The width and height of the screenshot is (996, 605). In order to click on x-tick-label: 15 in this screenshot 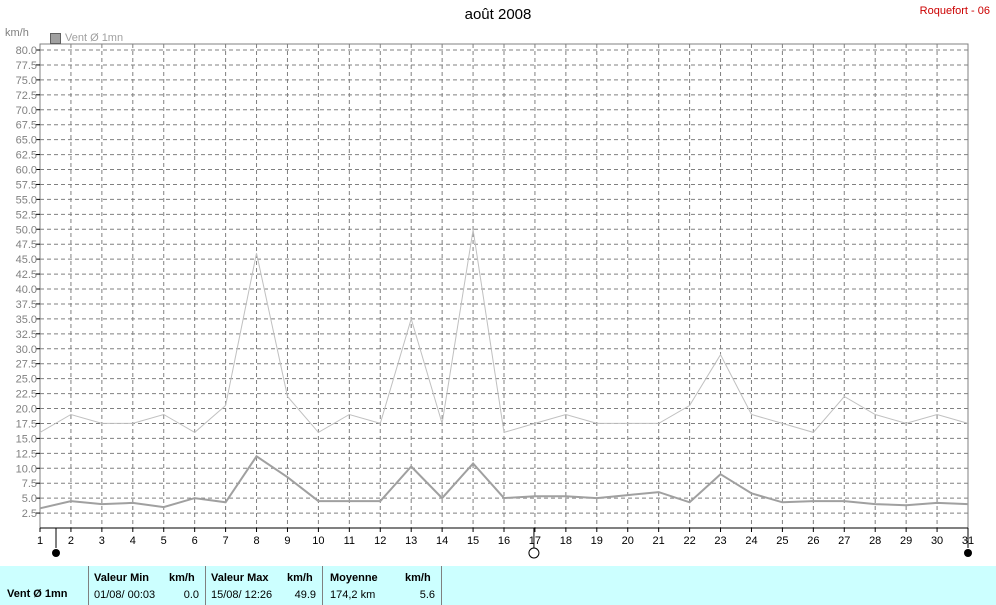, I will do `click(473, 541)`.